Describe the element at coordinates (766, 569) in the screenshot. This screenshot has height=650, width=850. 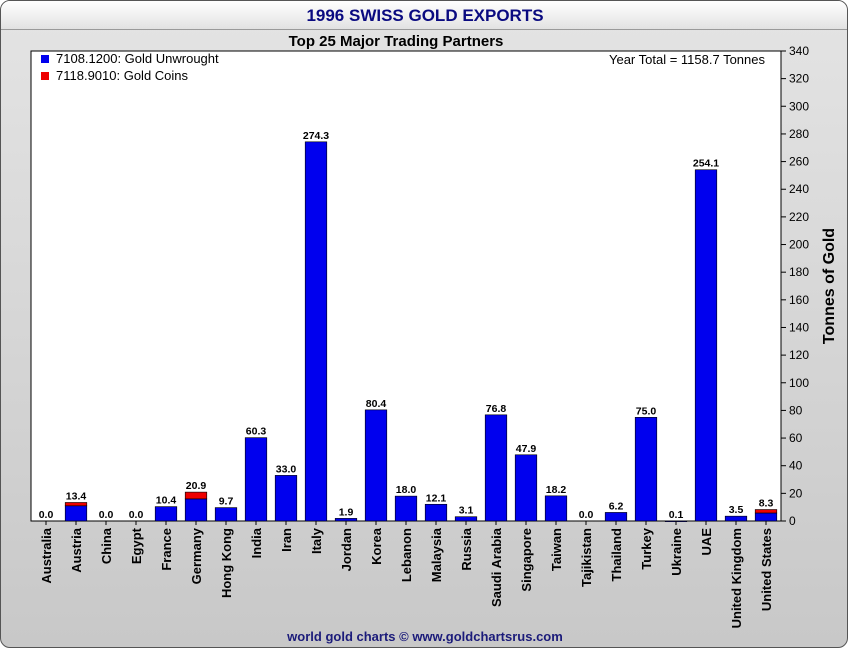
I see `x-tick-label: United States` at that location.